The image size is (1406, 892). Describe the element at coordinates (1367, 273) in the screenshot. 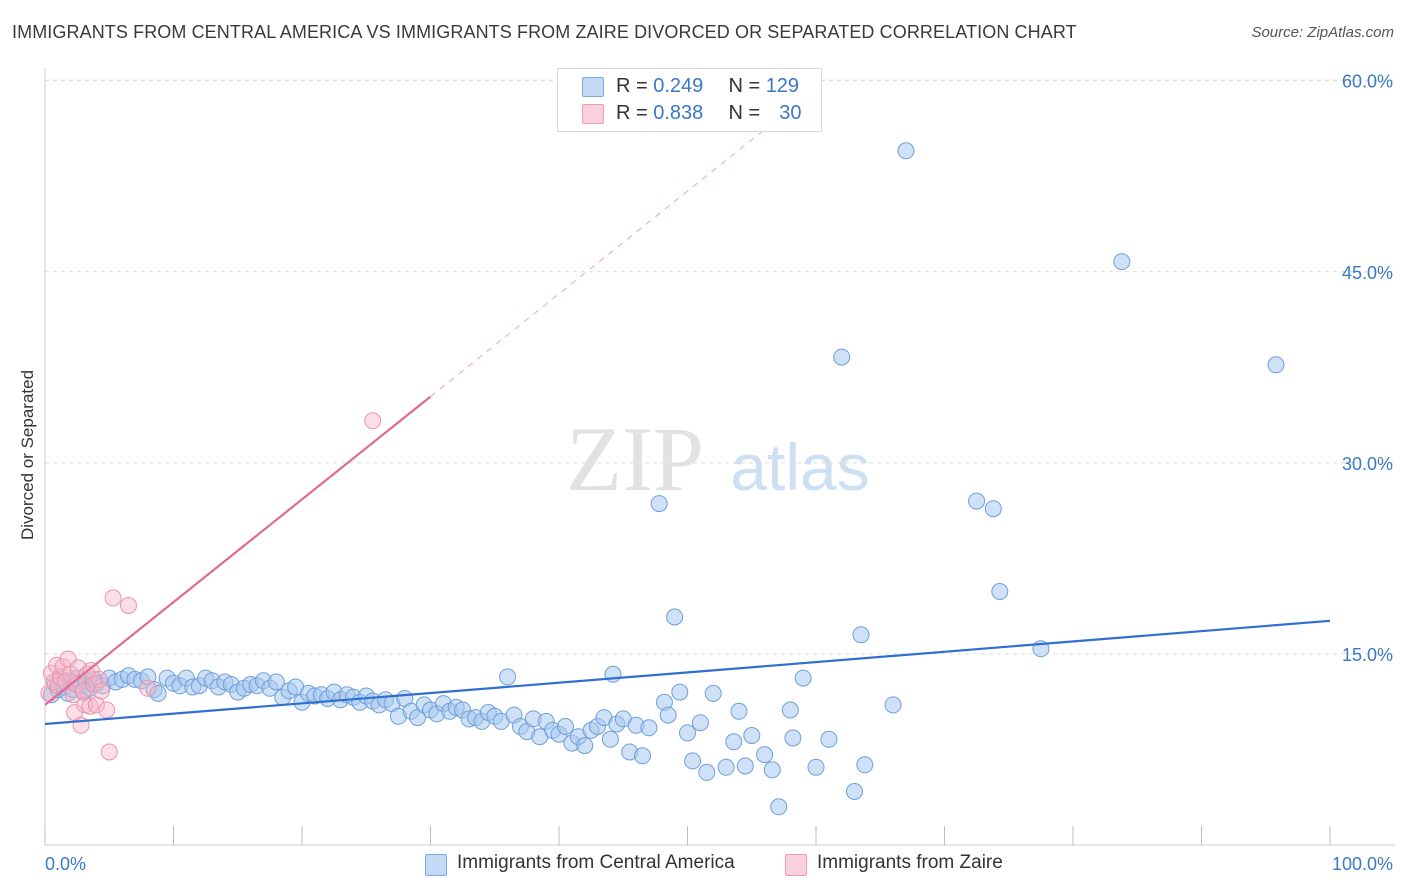

I see `y-tick-label: 45.0%` at that location.